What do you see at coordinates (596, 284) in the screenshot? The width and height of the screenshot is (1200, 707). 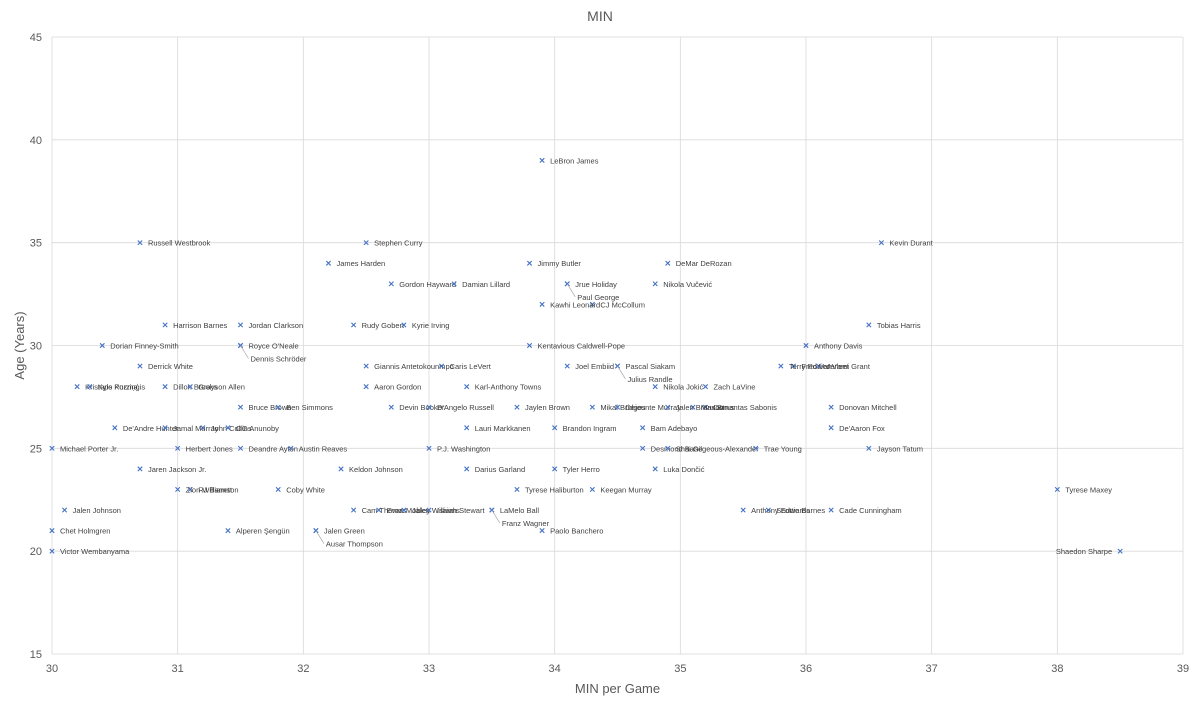 I see `point-label: Jrue Holiday` at bounding box center [596, 284].